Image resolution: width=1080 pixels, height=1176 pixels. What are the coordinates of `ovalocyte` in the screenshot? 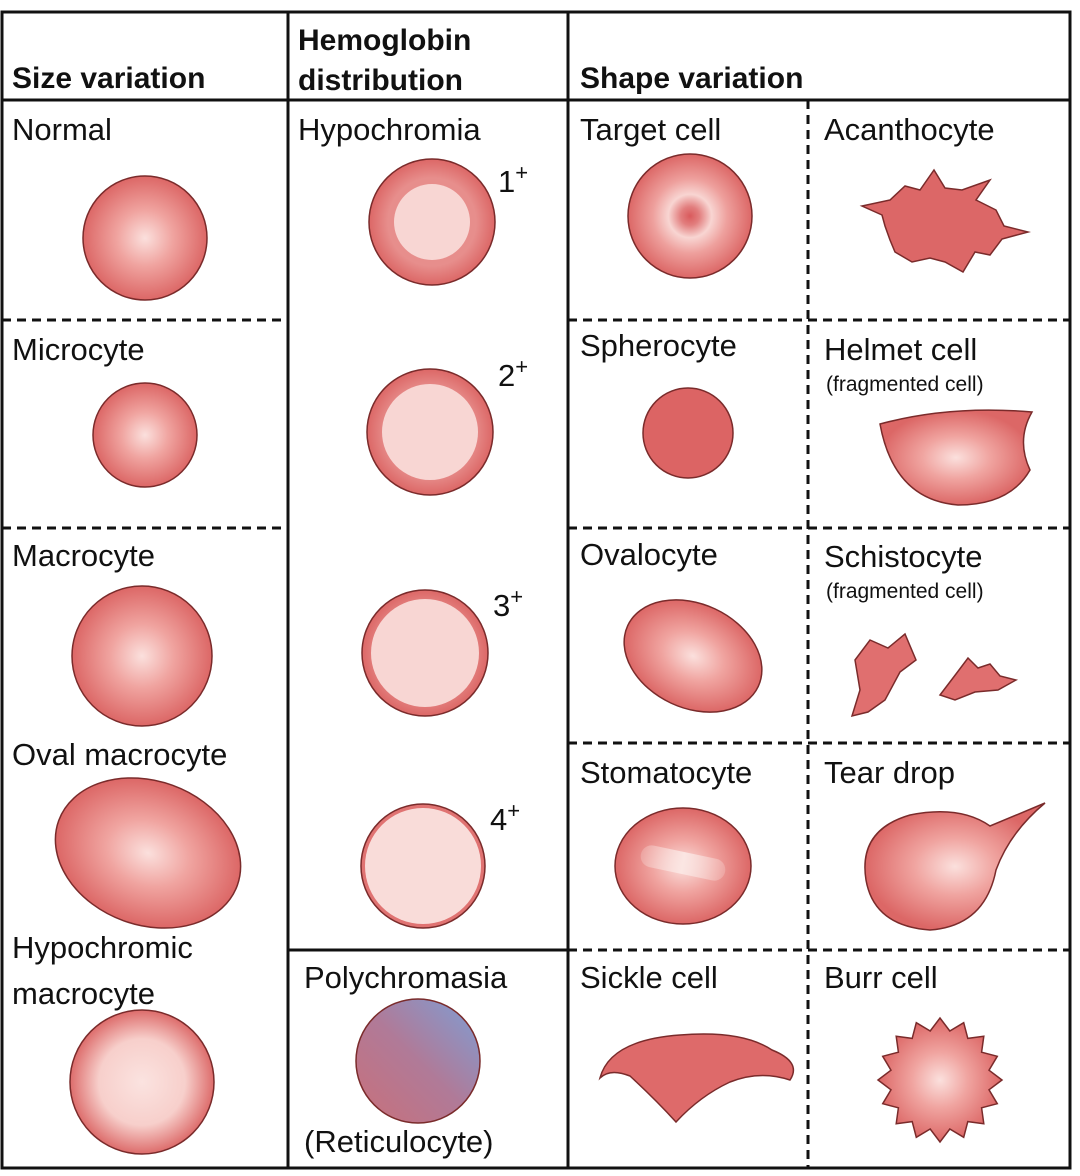 It's located at (693, 656).